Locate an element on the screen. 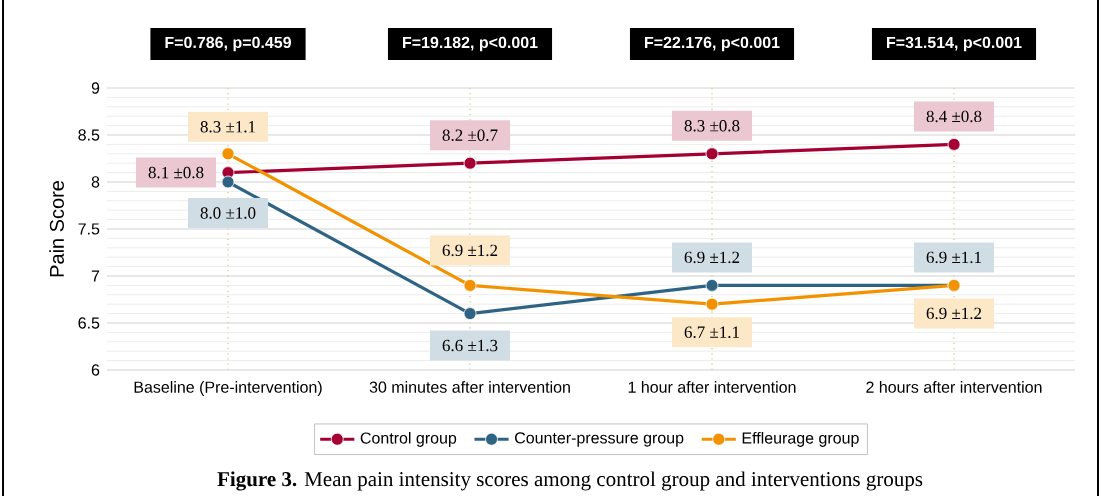 The height and width of the screenshot is (496, 1101). y-tick-label: 8 is located at coordinates (95, 182).